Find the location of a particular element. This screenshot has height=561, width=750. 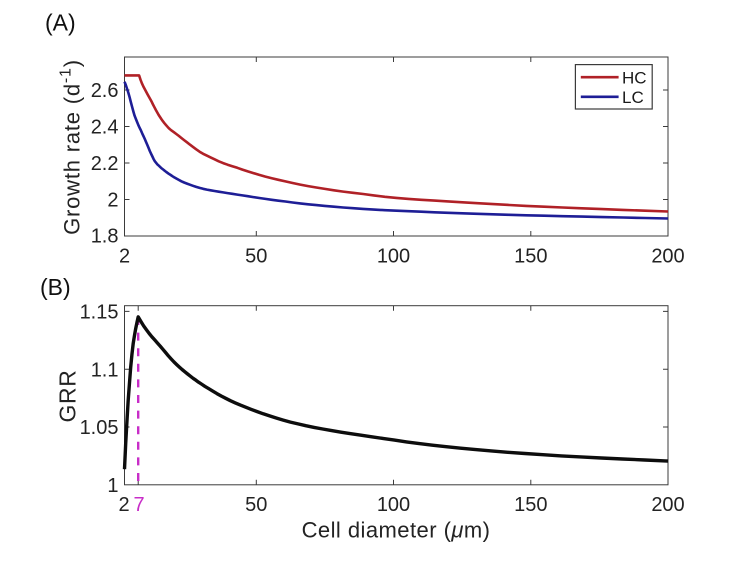

svg-text: 1 is located at coordinates (112, 486).